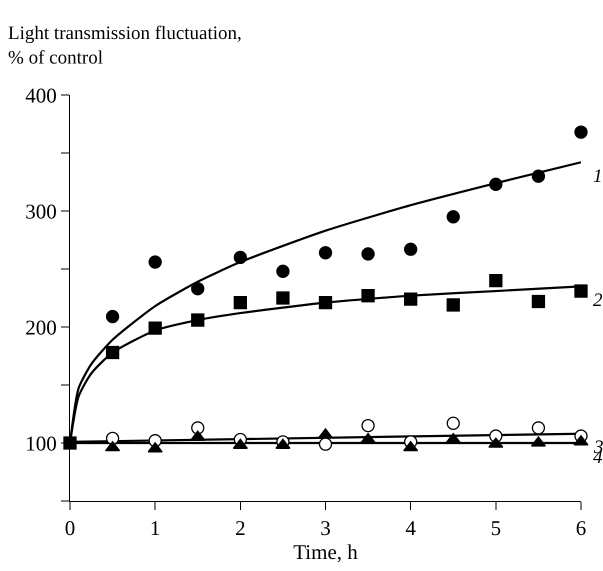 Image resolution: width=603 pixels, height=571 pixels. What do you see at coordinates (581, 528) in the screenshot?
I see `x-tick-label: 6` at bounding box center [581, 528].